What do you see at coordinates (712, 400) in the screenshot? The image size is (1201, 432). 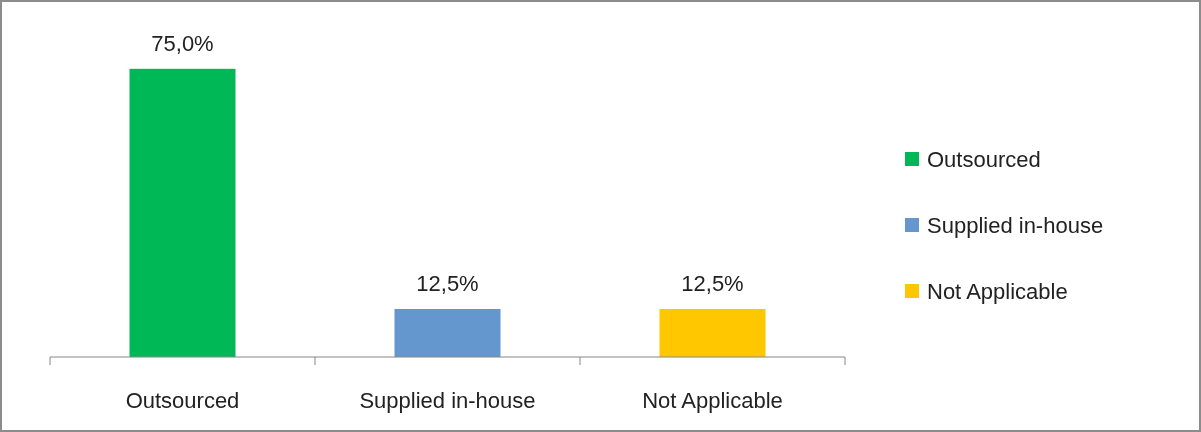 I see `x-tick-label: Not Applicable` at bounding box center [712, 400].